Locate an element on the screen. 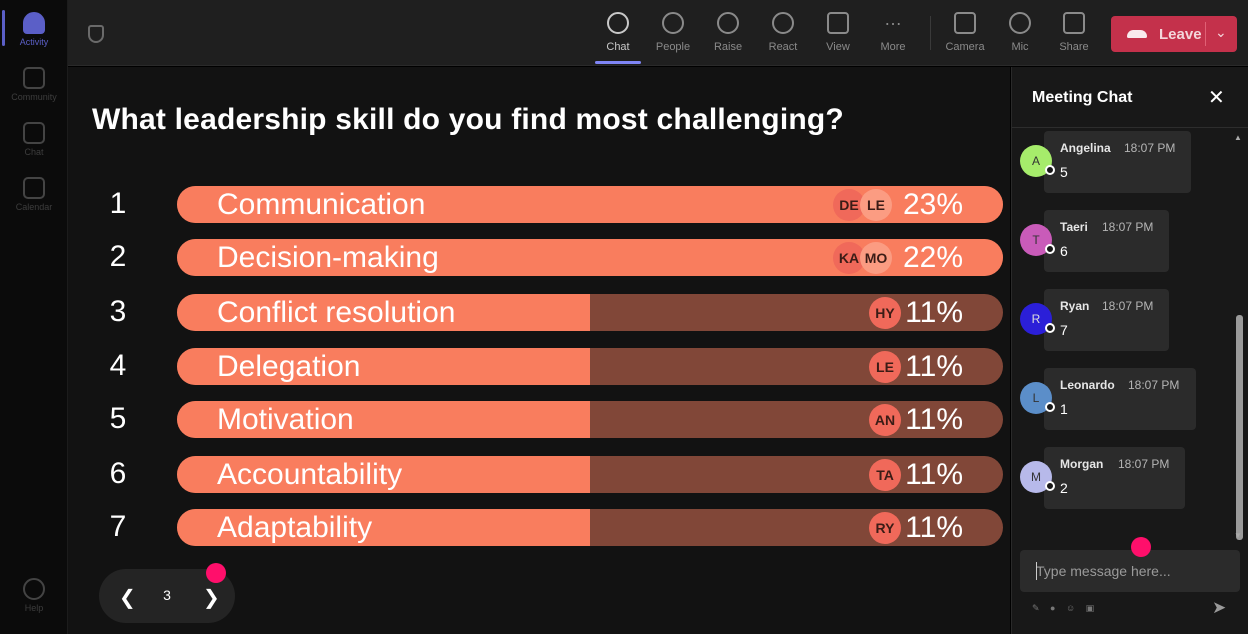  rail-item-help: Help is located at coordinates (34, 595).